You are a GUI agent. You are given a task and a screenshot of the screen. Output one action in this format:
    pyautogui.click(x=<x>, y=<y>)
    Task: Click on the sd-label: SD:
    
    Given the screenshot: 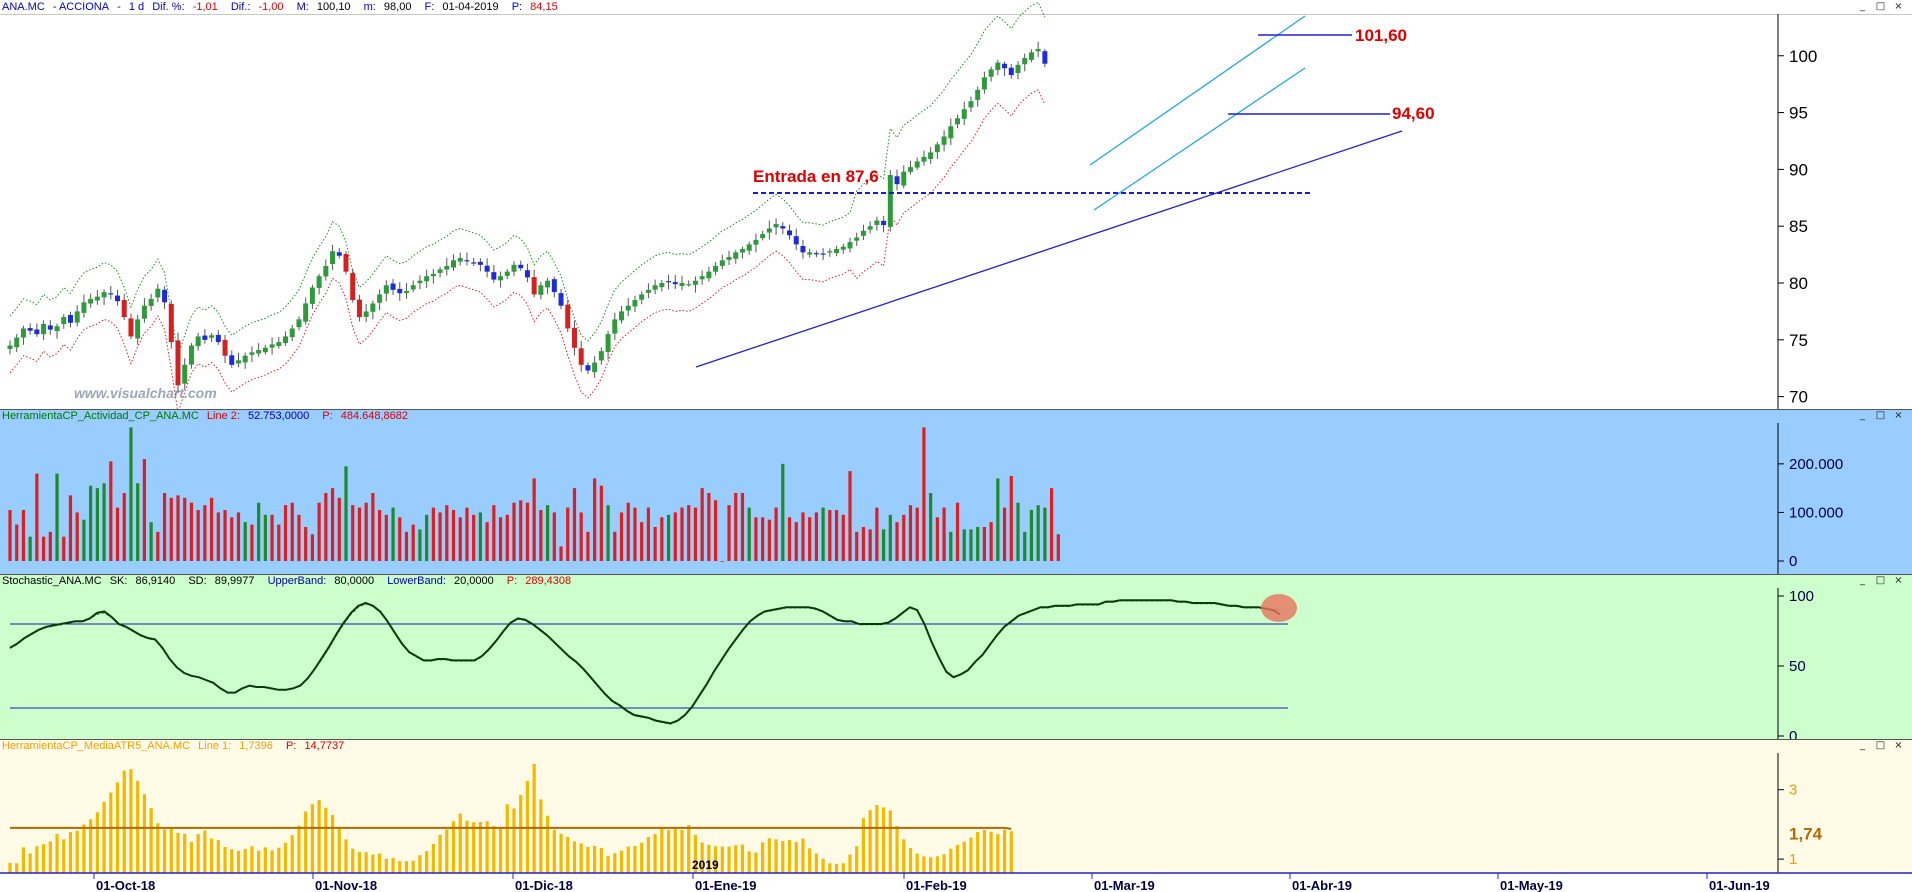 What is the action you would take?
    pyautogui.click(x=197, y=581)
    